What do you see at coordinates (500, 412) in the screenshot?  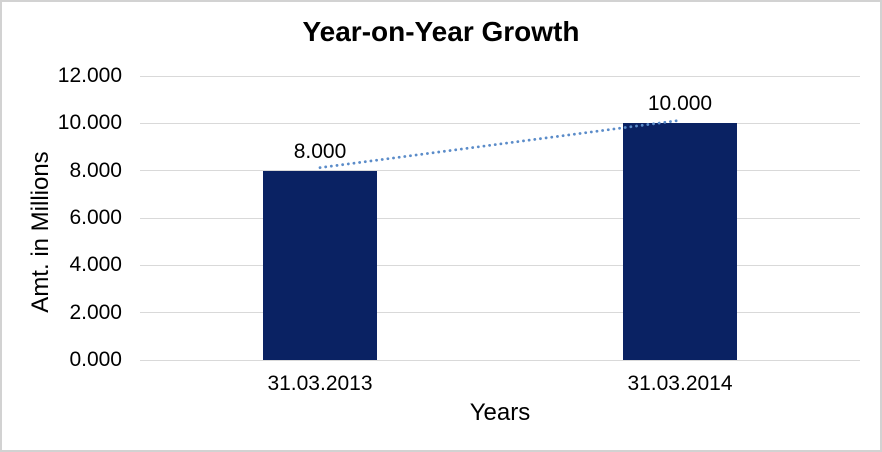 I see `x-axis-title: Years` at bounding box center [500, 412].